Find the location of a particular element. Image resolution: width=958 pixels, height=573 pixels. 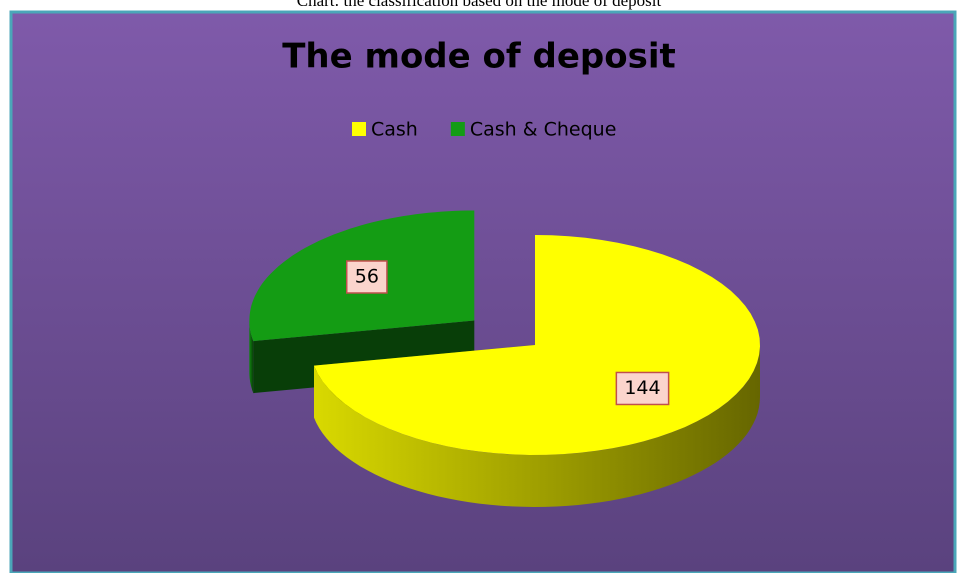

data-label: 144 is located at coordinates (642, 388).